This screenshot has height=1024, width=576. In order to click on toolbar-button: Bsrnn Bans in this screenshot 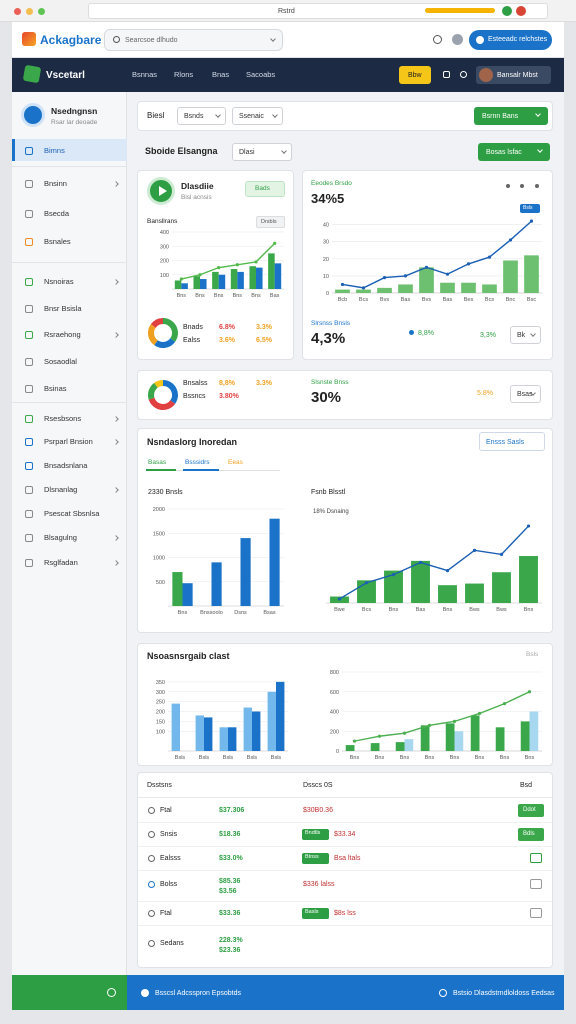, I will do `click(511, 116)`.